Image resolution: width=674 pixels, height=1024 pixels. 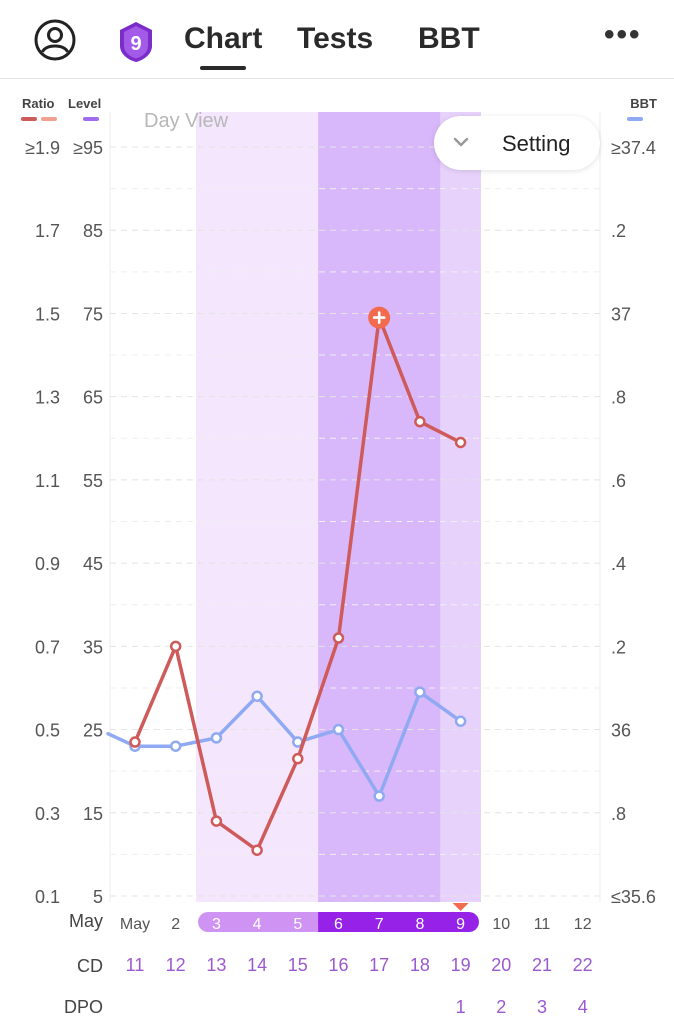 I want to click on date-tick-label: 4, so click(x=257, y=924).